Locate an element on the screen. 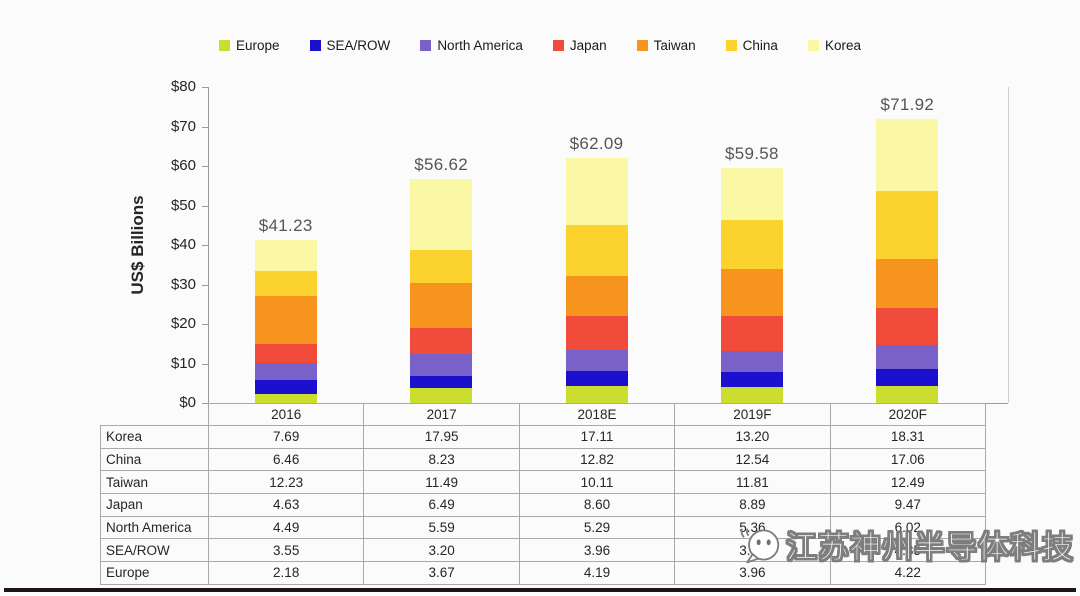  table-year-header: 2017 is located at coordinates (441, 414).